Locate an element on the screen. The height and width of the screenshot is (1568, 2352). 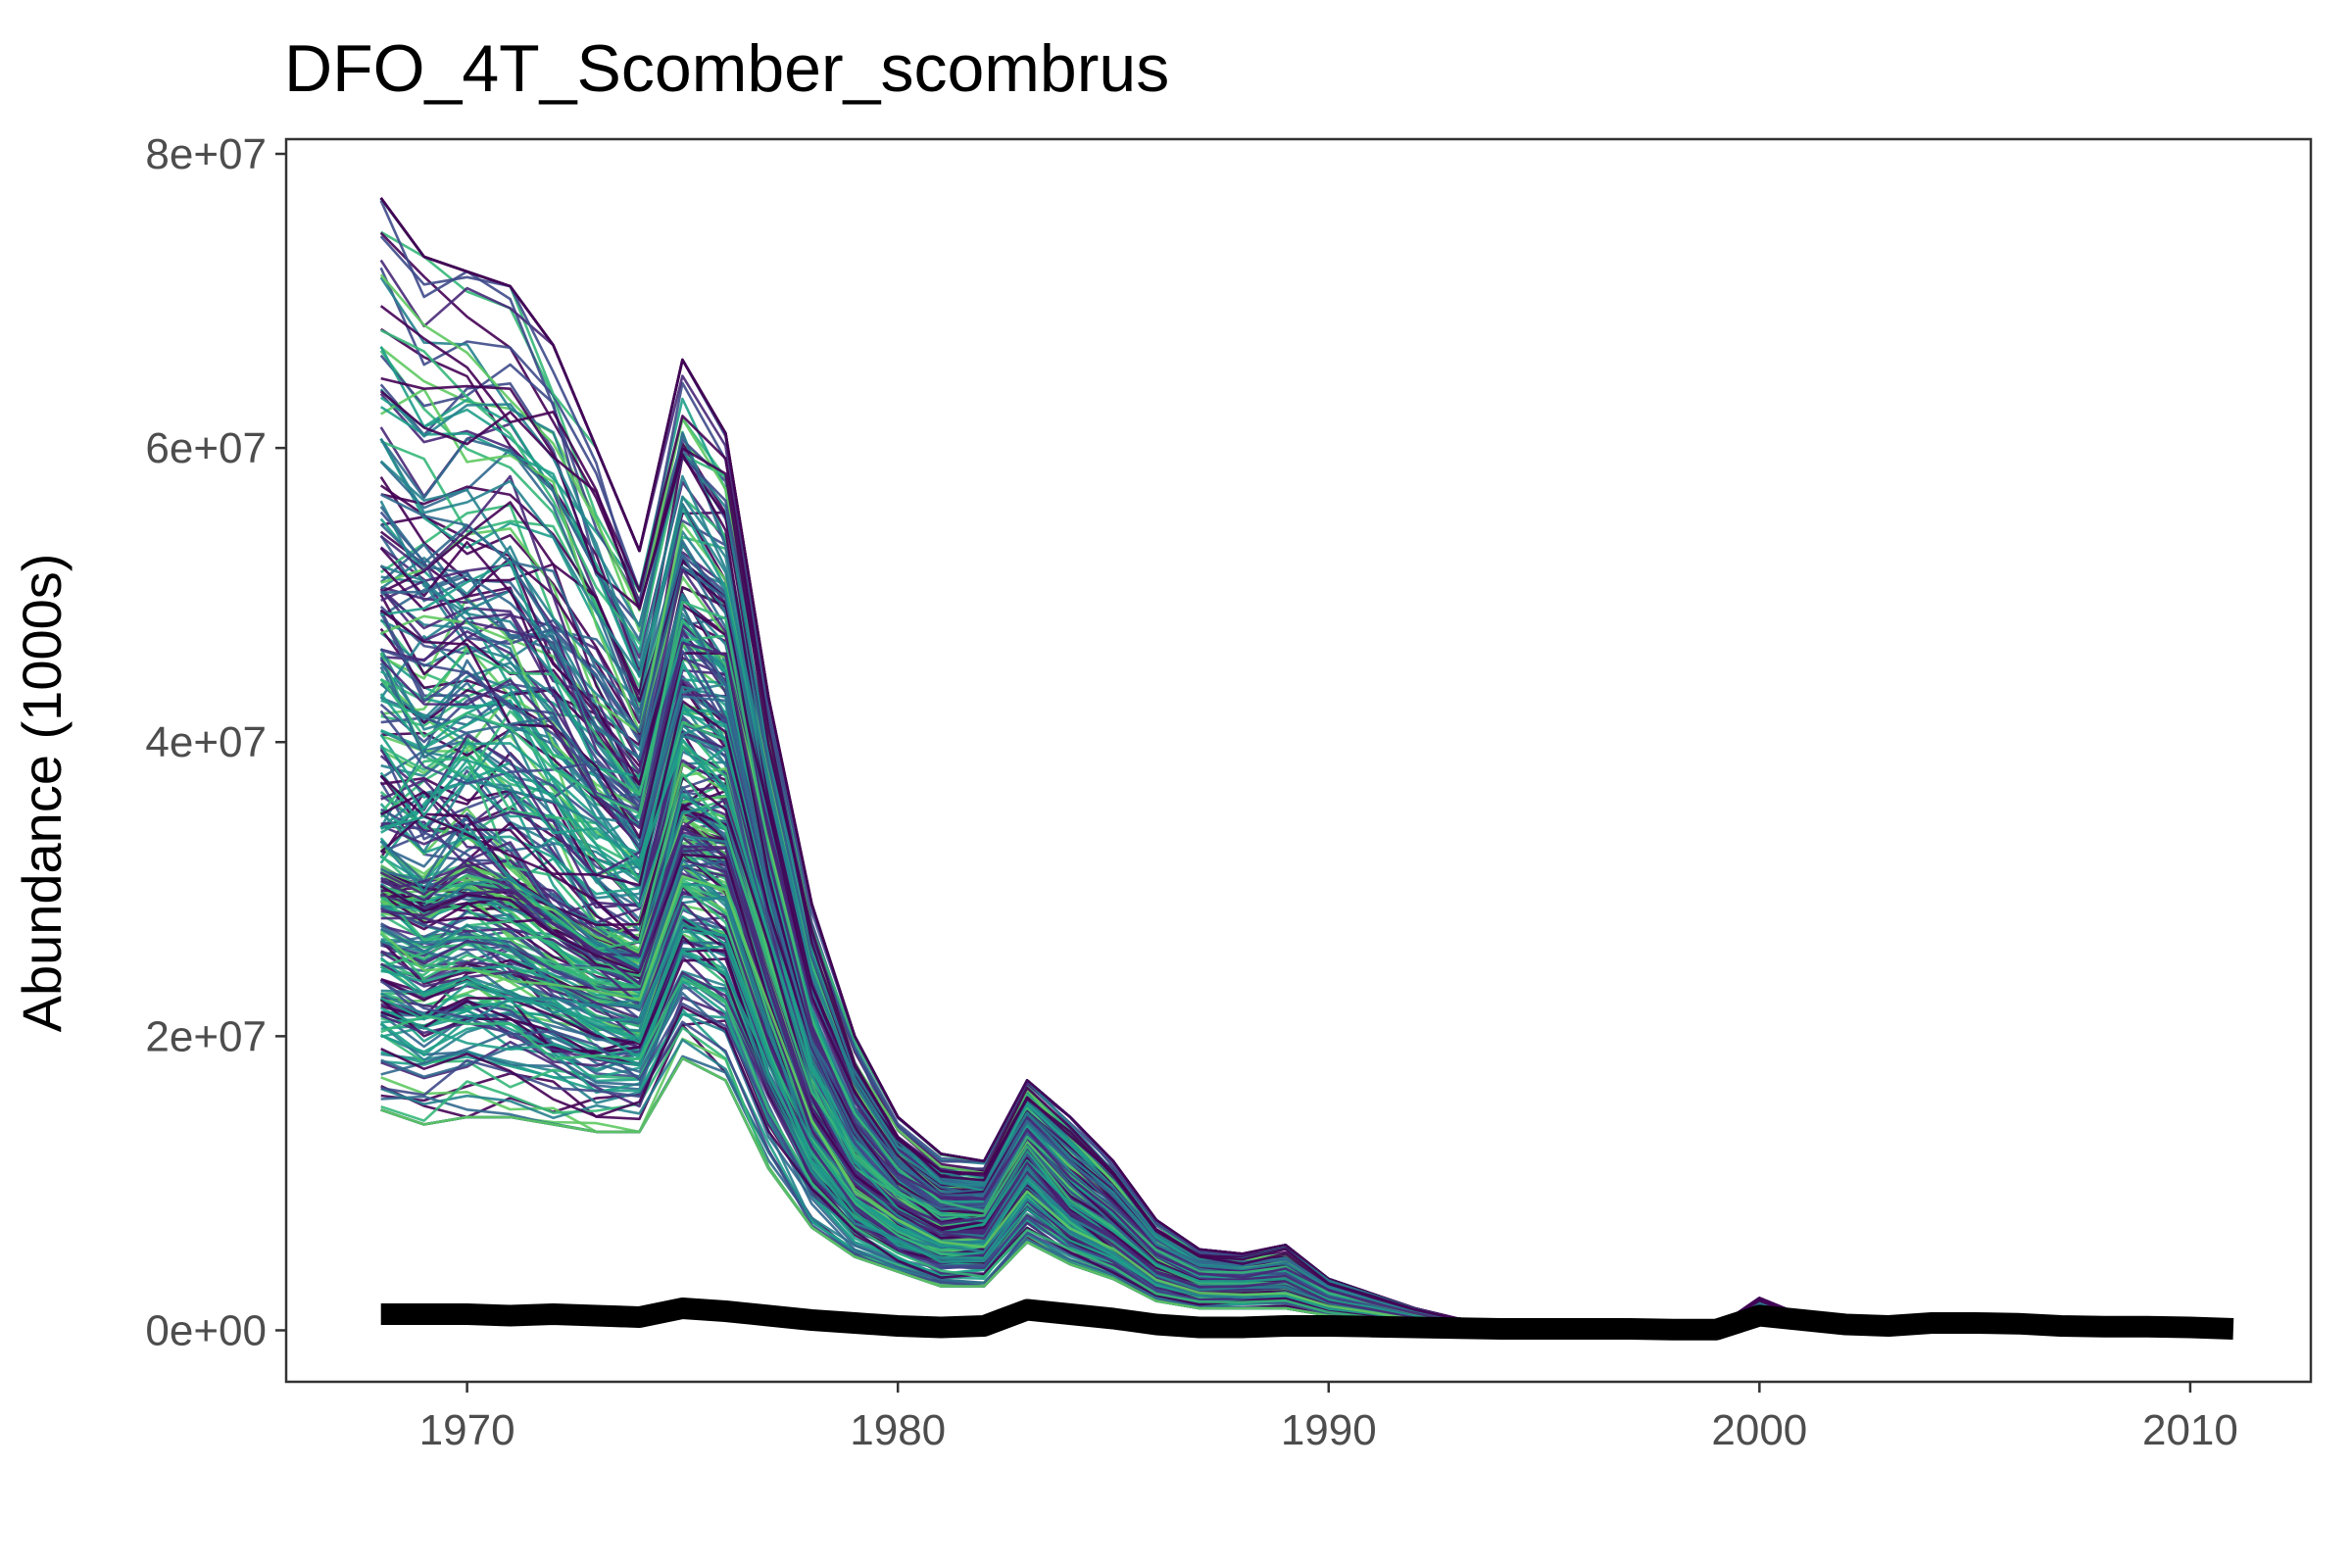
observed-series-group is located at coordinates (1307, 1319).